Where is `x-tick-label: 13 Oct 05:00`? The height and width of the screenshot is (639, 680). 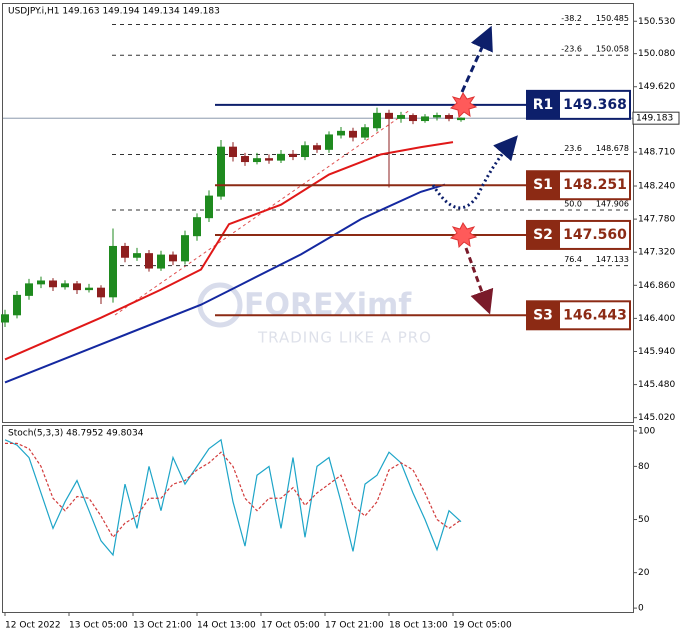 x-tick-label: 13 Oct 05:00 is located at coordinates (98, 626).